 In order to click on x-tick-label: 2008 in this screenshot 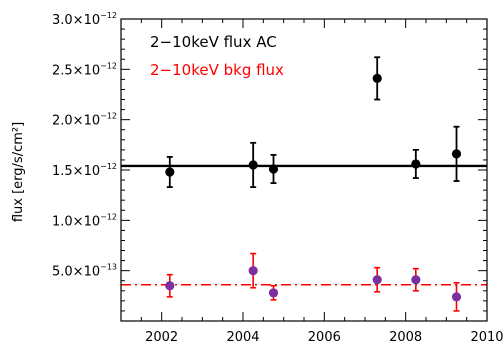, I will do `click(405, 337)`.